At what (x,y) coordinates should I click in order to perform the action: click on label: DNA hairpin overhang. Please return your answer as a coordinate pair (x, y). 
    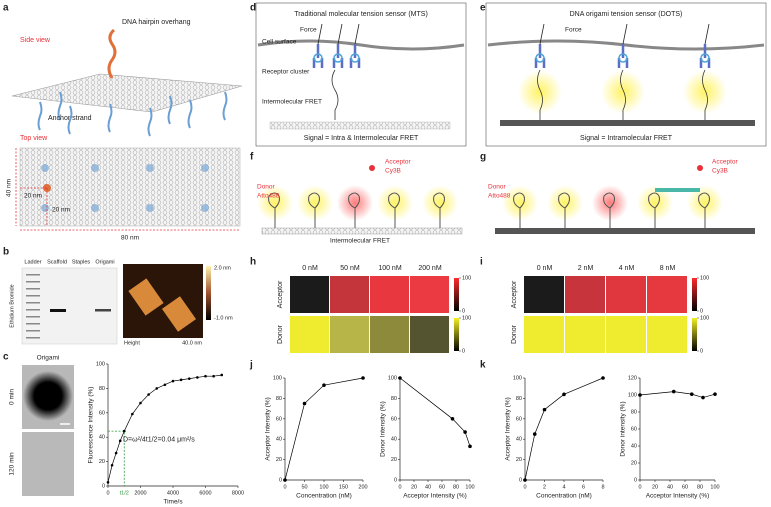
    Looking at the image, I should click on (156, 22).